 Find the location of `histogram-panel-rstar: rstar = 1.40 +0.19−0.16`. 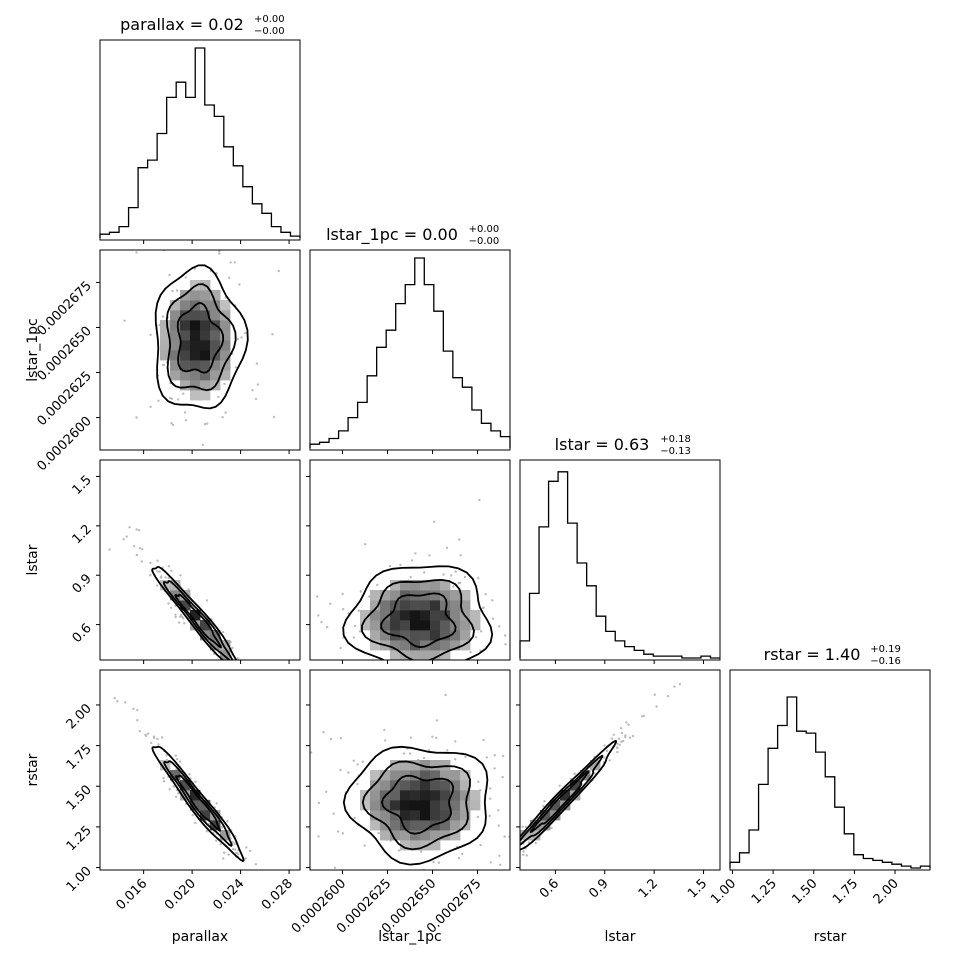

histogram-panel-rstar: rstar = 1.40 +0.19−0.16 is located at coordinates (830, 757).